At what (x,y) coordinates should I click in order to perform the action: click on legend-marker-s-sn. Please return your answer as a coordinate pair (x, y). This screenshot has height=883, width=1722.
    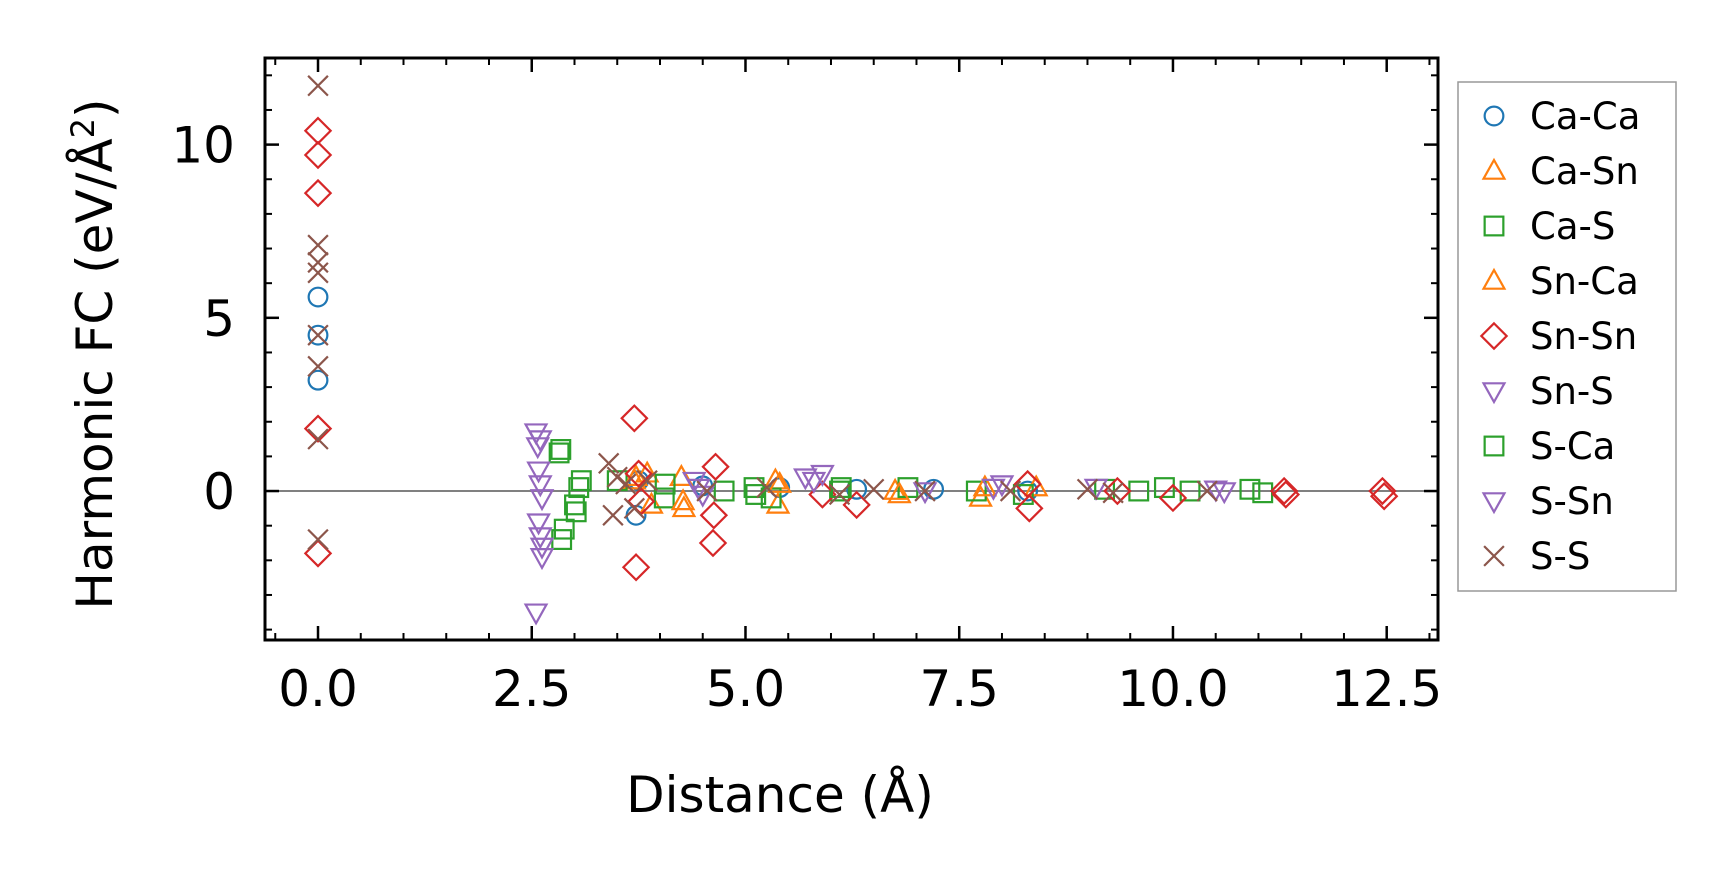
    Looking at the image, I should click on (1494, 503).